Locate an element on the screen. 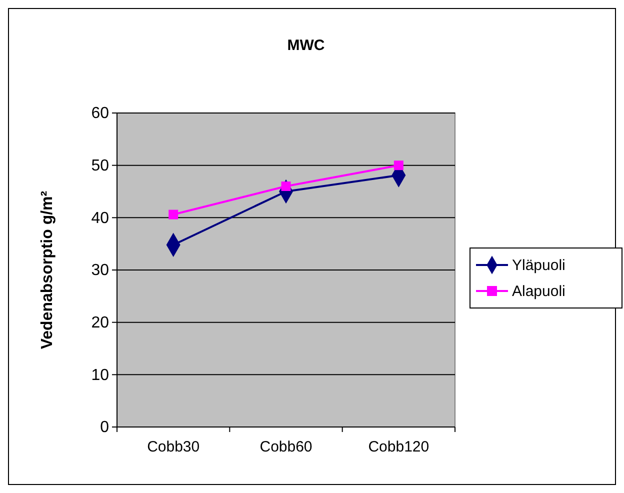 The image size is (624, 493). y-tick-label: 50 is located at coordinates (100, 165).